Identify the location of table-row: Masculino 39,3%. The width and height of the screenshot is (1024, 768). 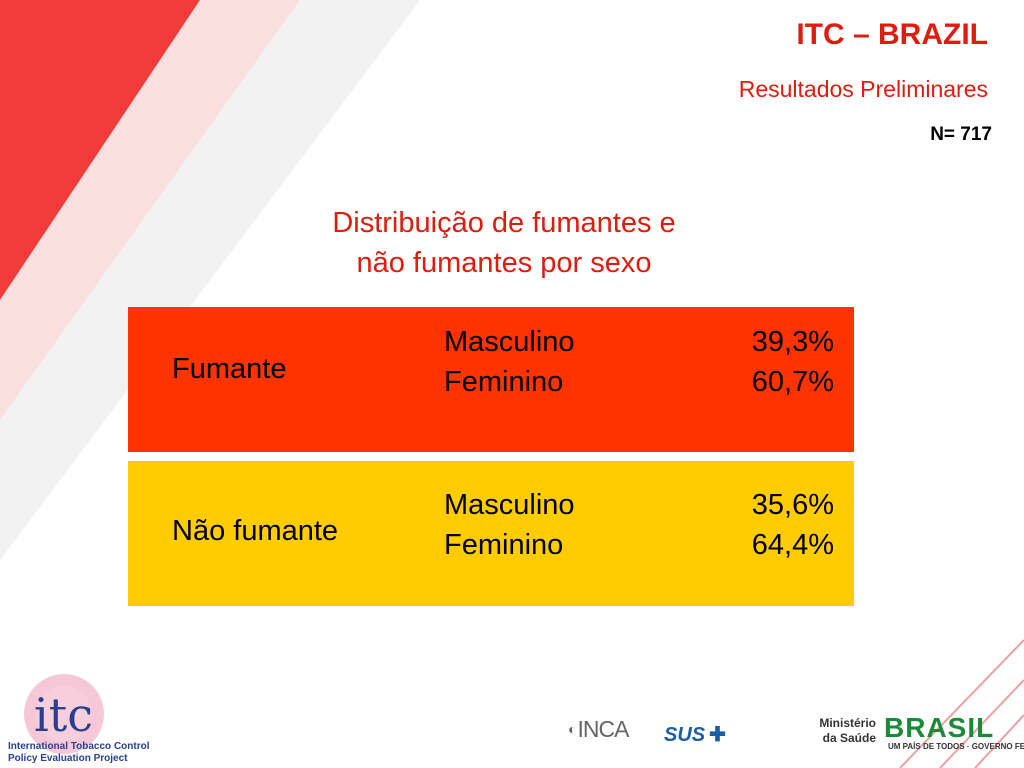
(639, 346).